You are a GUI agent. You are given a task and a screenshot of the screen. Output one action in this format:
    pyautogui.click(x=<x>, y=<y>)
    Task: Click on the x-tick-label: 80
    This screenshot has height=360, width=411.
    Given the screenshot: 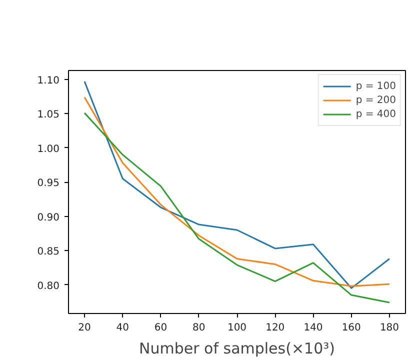 What is the action you would take?
    pyautogui.click(x=199, y=328)
    